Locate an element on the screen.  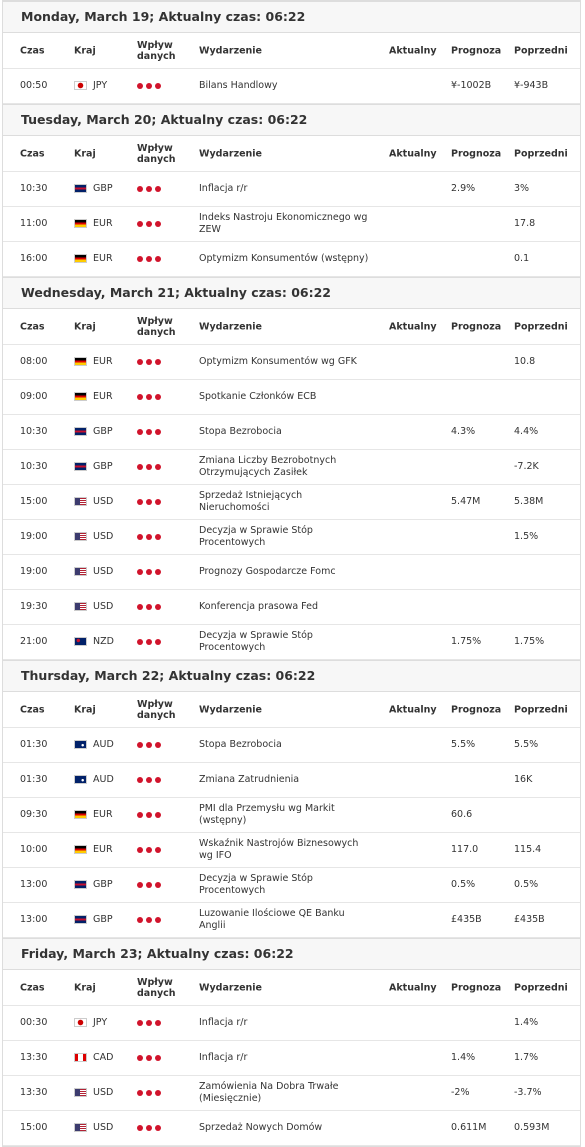
previous: 0.5% is located at coordinates (526, 884).